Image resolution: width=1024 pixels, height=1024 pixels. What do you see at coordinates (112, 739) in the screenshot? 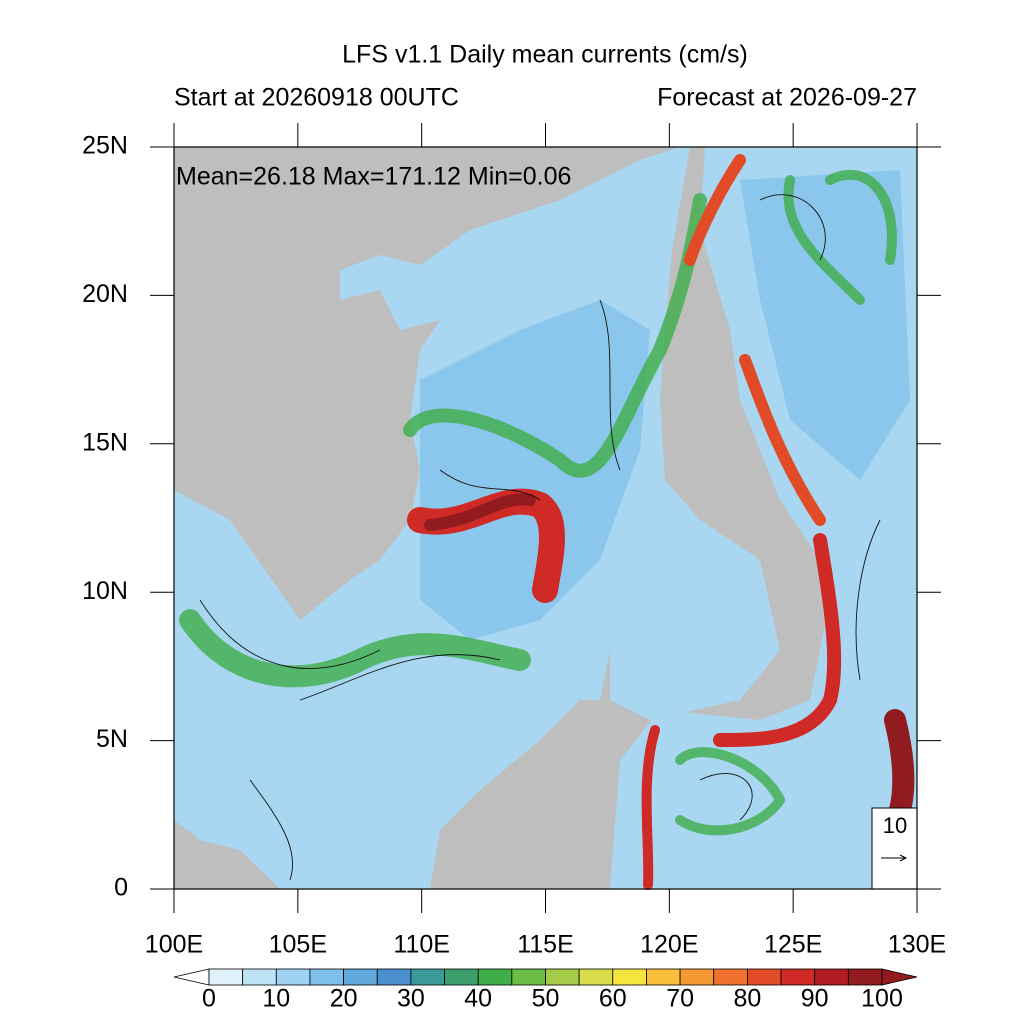
I see `y-tick-label: 5N` at bounding box center [112, 739].